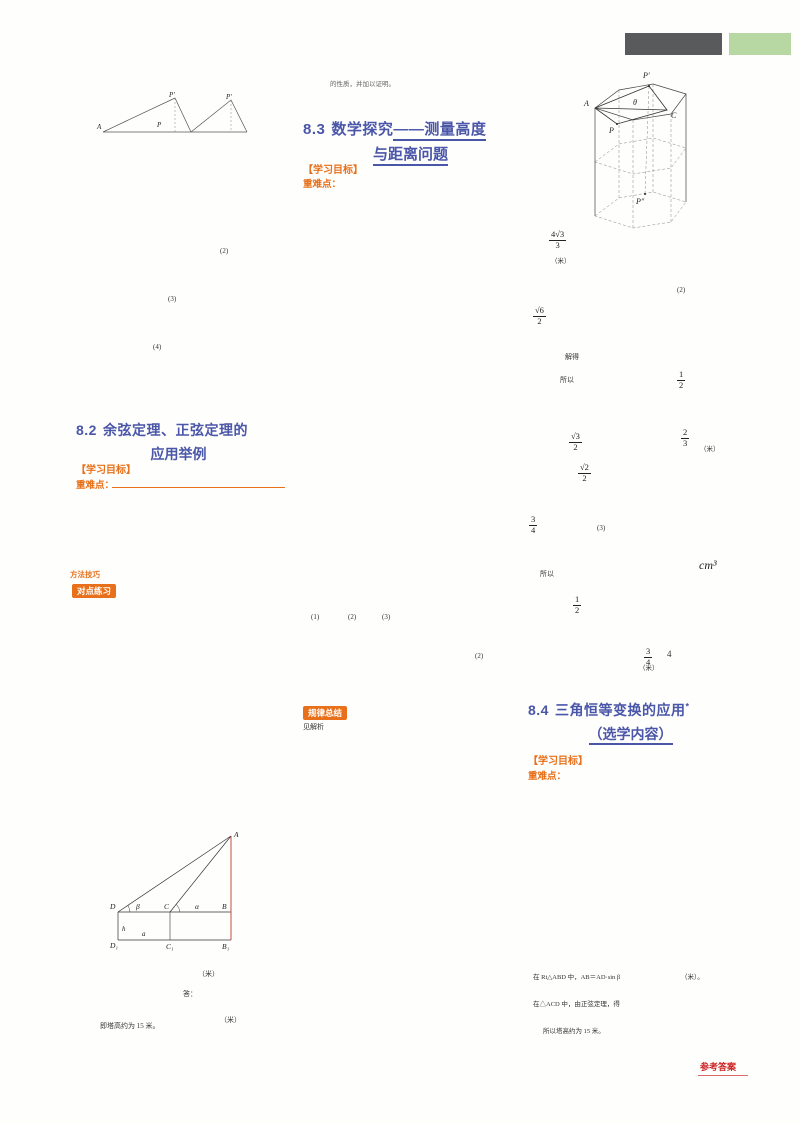 This screenshot has height=1123, width=800. Describe the element at coordinates (539, 311) in the screenshot. I see `fraction-2-num: √6` at that location.